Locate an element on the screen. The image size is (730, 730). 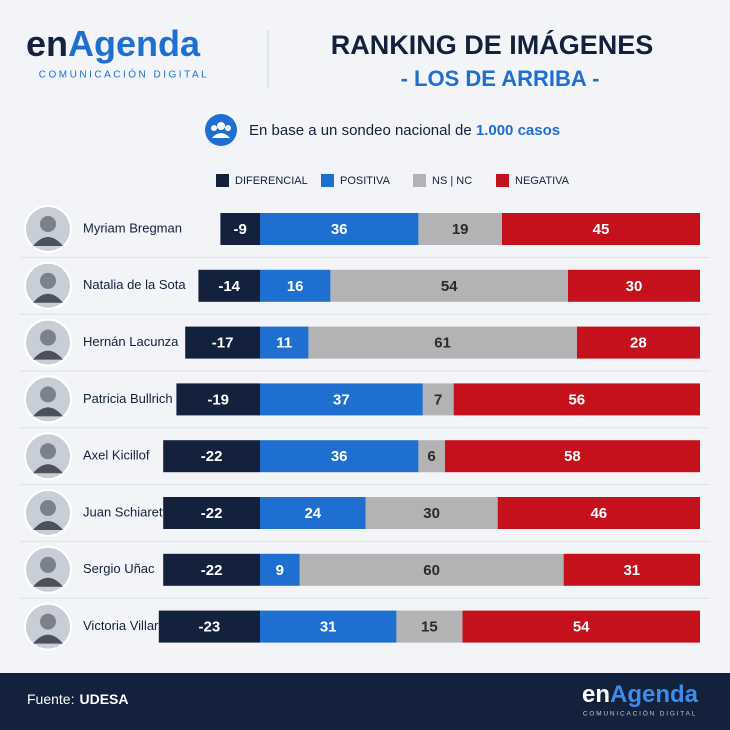
title: RANKING DE IMÁGENES is located at coordinates (492, 44).